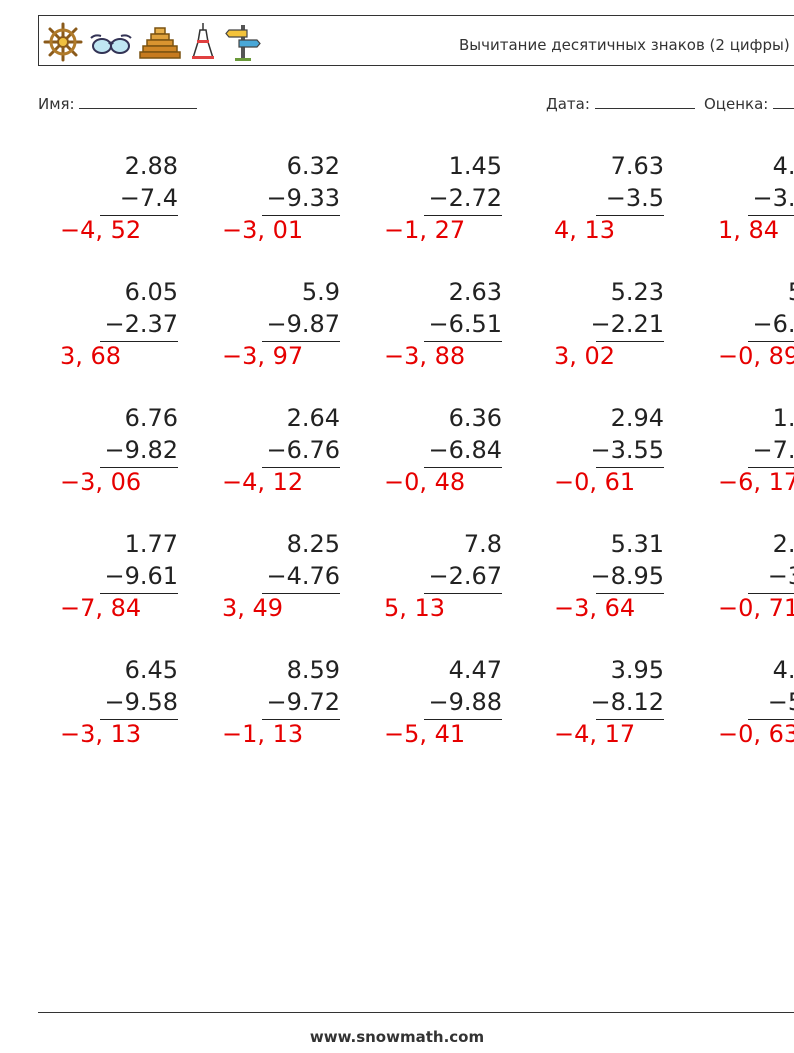 The height and width of the screenshot is (1053, 794). Describe the element at coordinates (91, 356) in the screenshot. I see `answer: 3, 68` at that location.